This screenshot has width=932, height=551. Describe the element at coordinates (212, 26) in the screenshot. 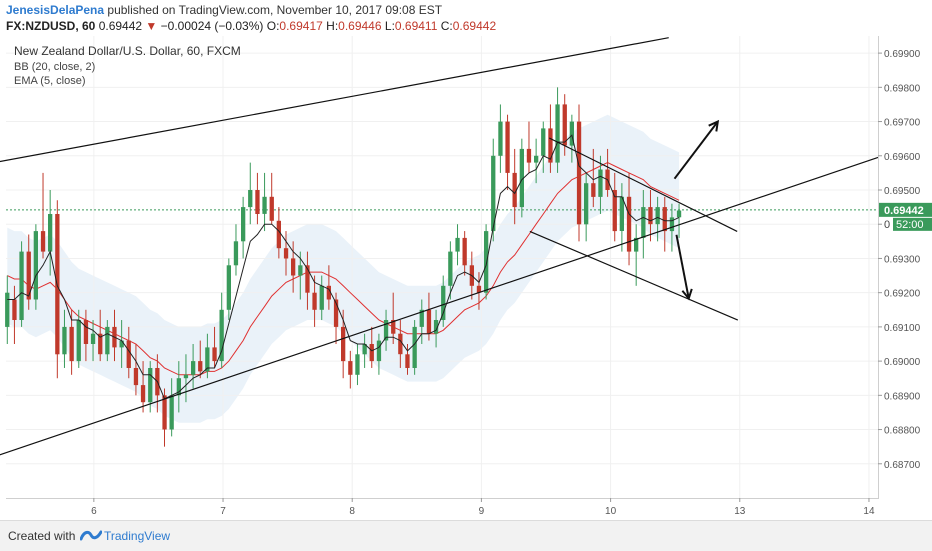

I see `price-change: −0.00024 (−0.03%)` at that location.